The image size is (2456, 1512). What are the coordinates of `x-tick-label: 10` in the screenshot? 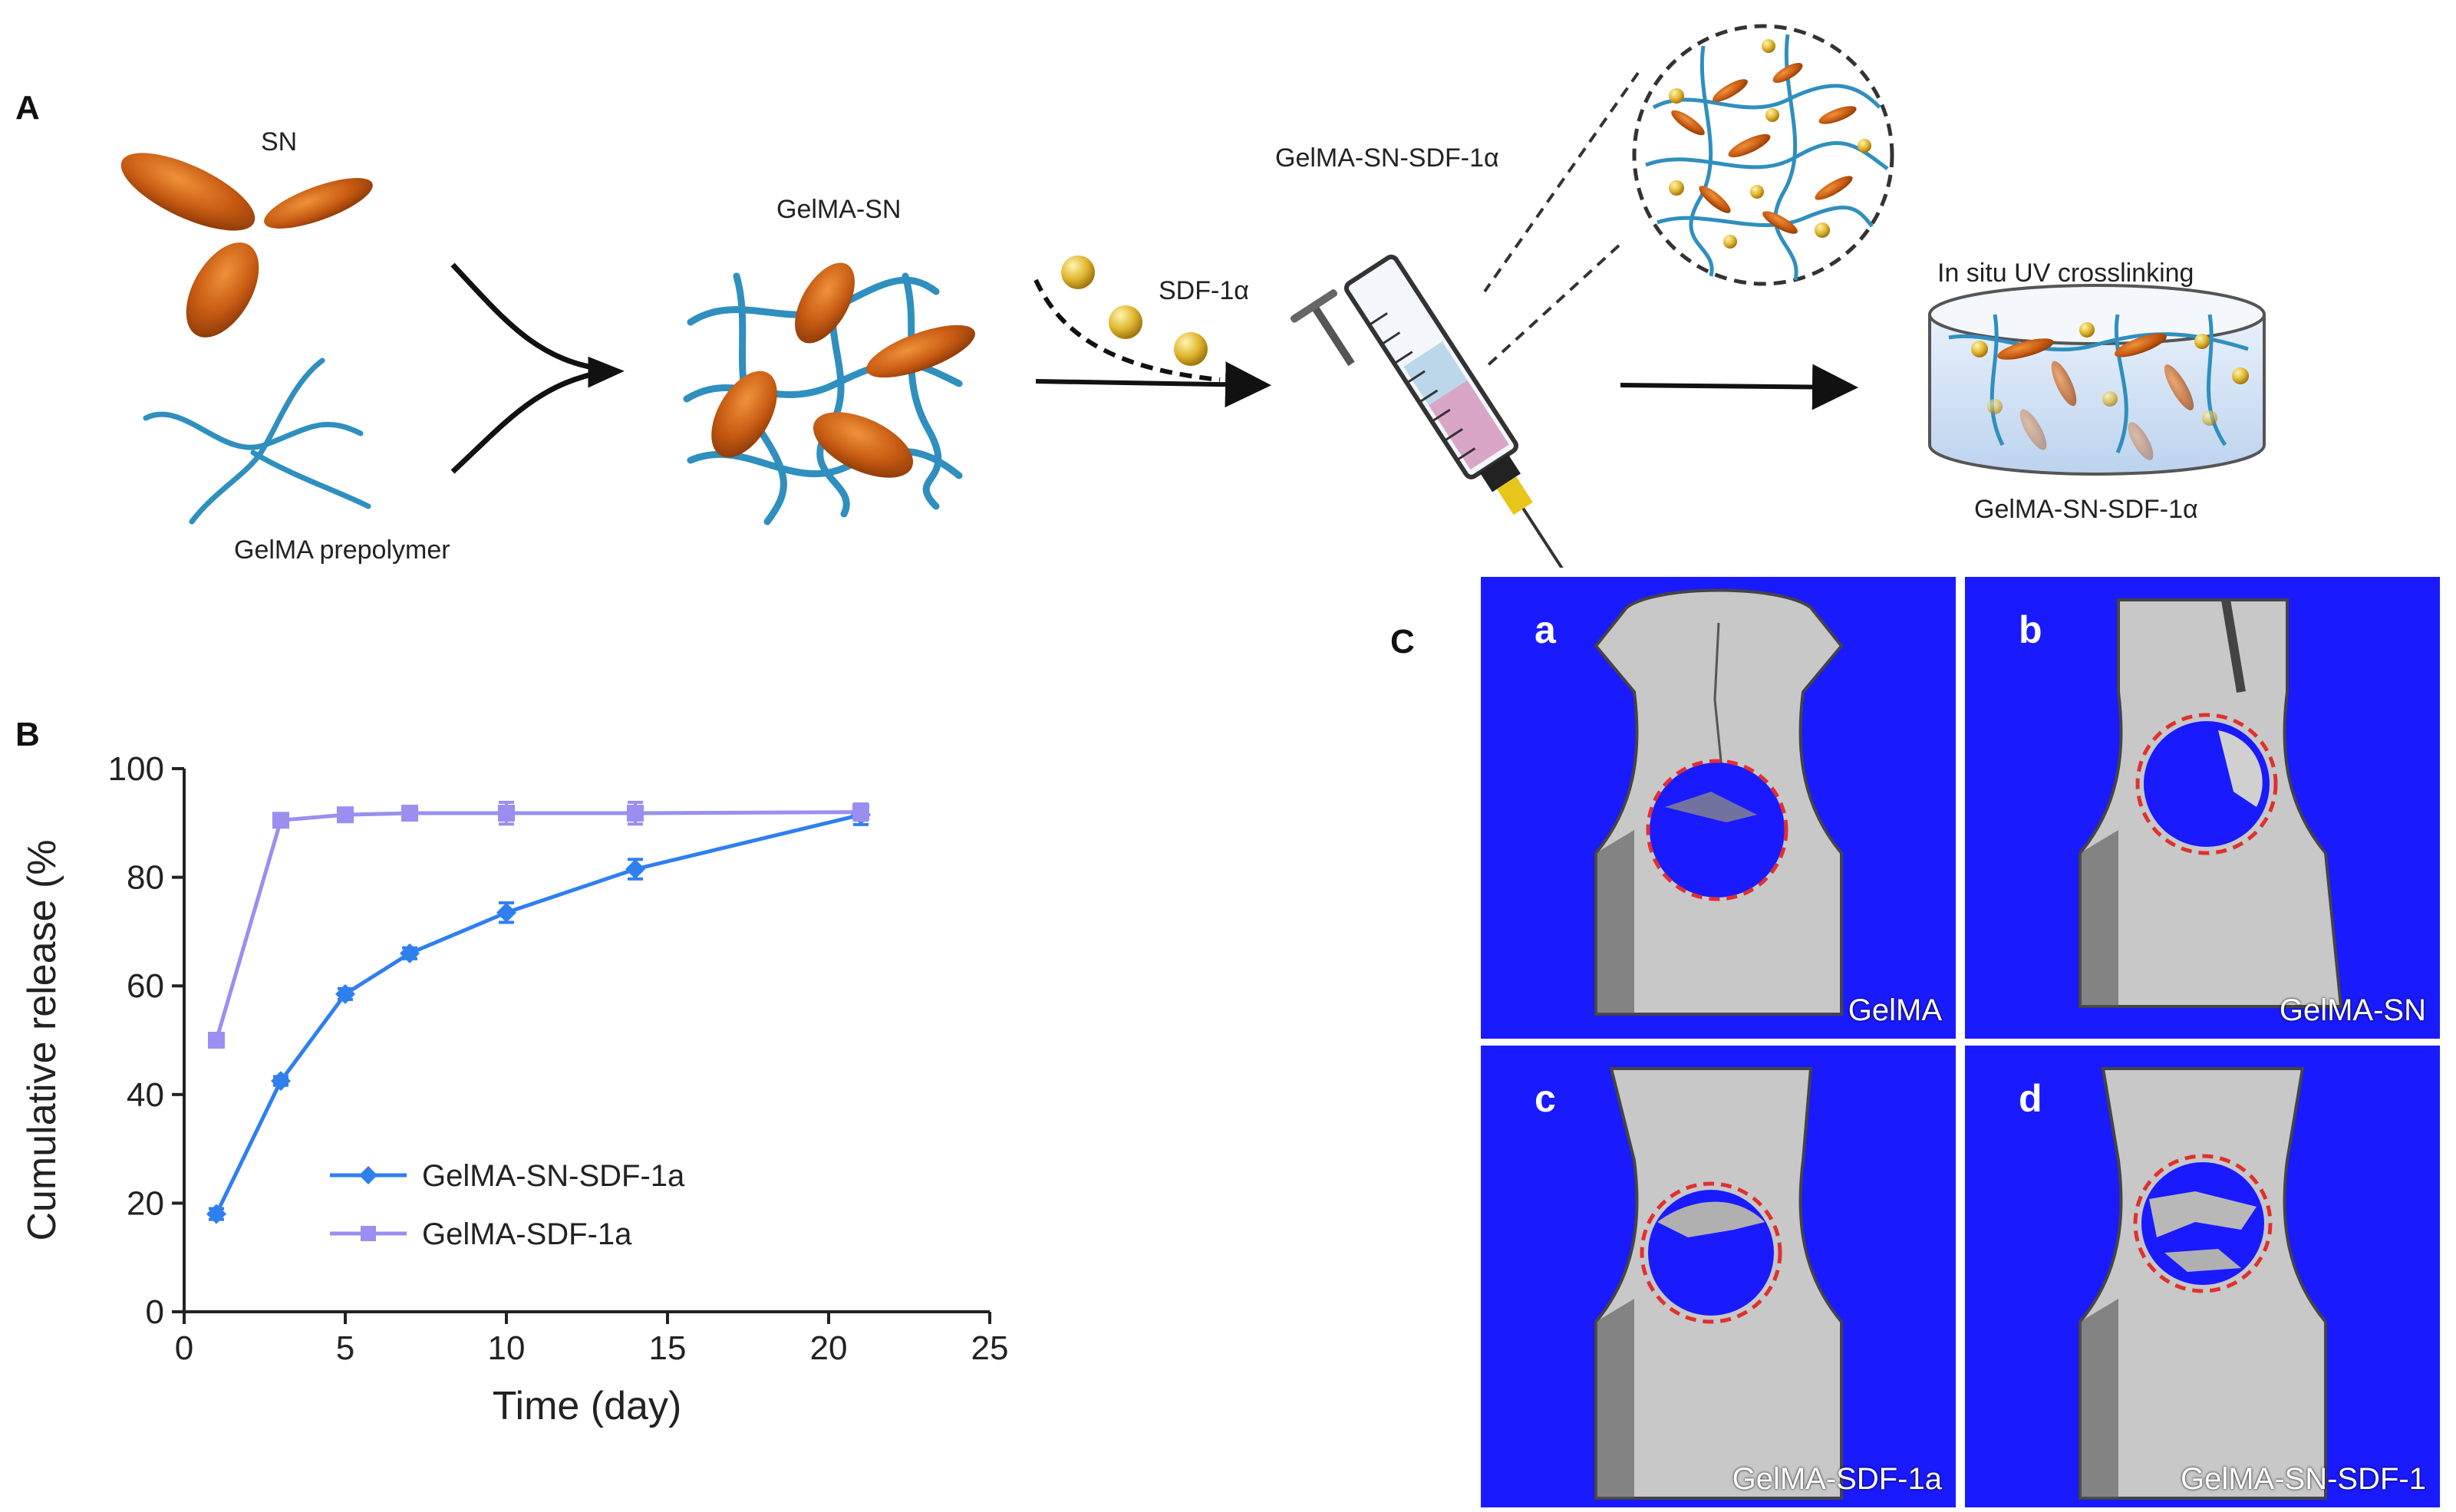 It's located at (507, 1348).